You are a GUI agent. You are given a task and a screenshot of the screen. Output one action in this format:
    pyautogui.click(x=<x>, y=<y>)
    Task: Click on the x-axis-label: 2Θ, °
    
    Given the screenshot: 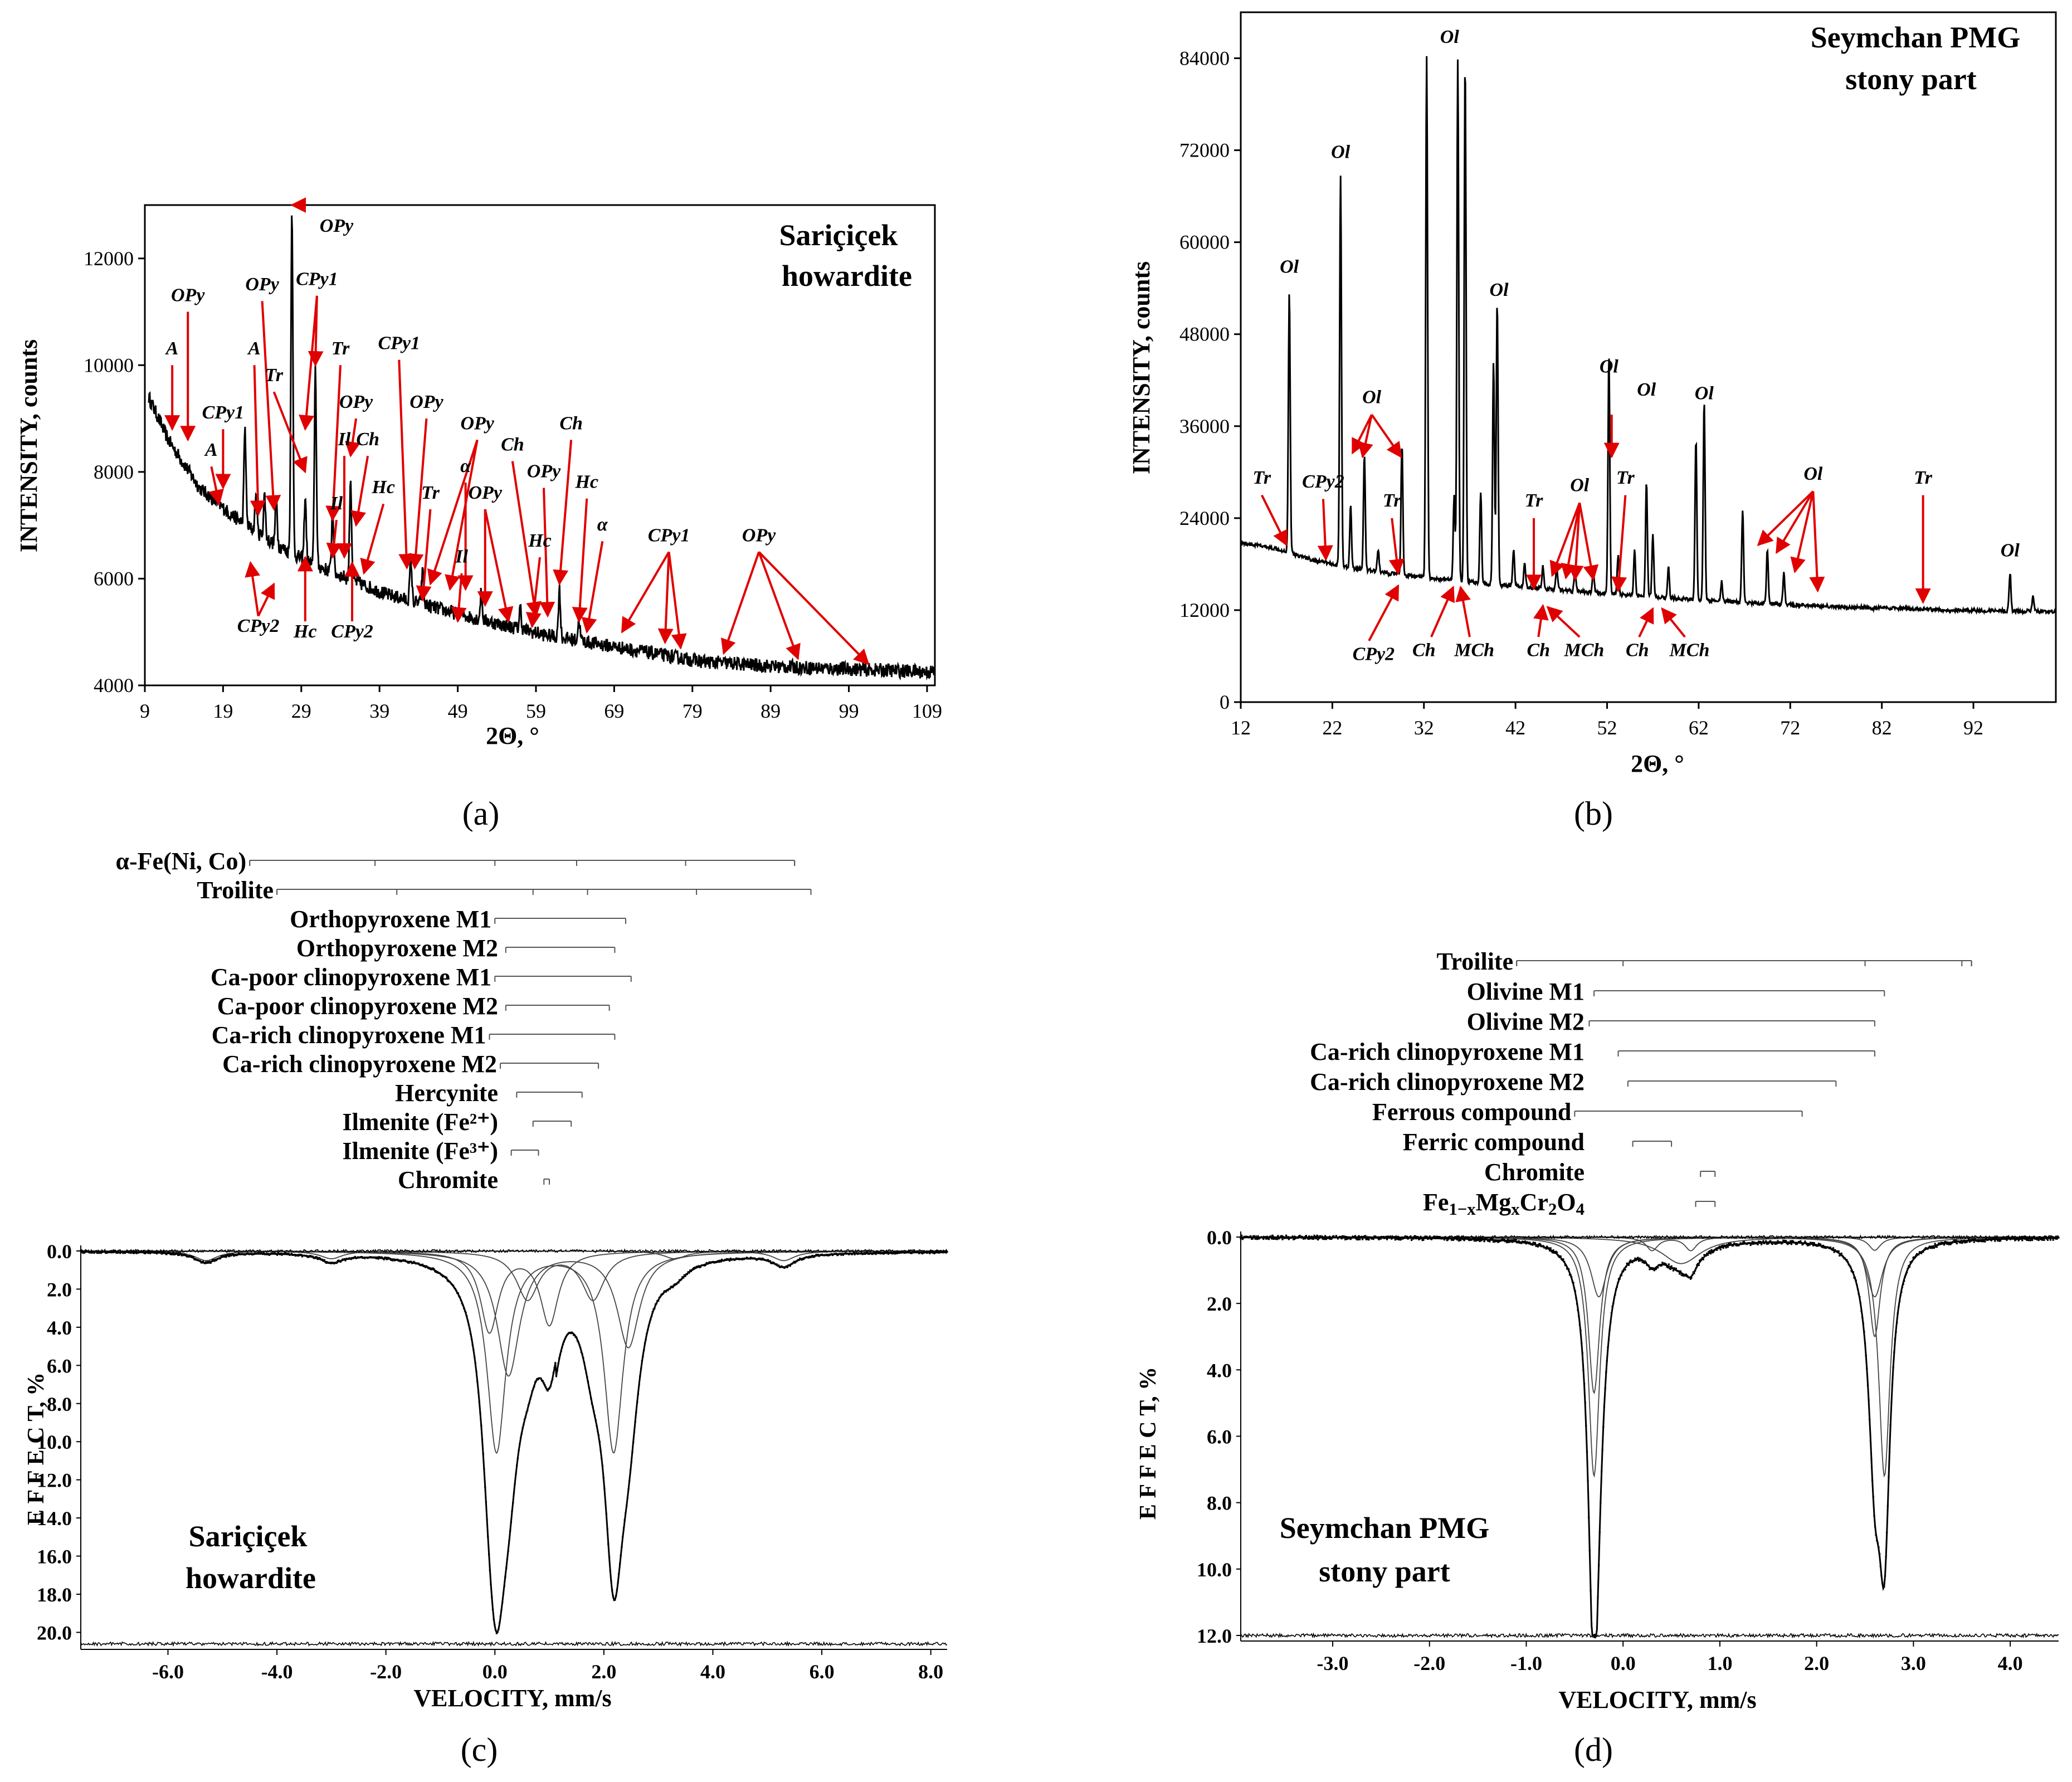 What is the action you would take?
    pyautogui.click(x=1657, y=763)
    